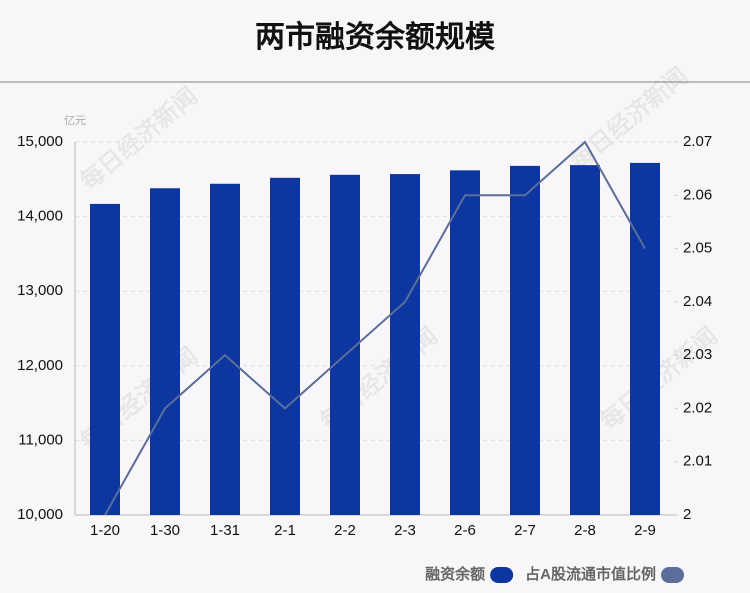 The width and height of the screenshot is (750, 593). I want to click on y2-tick-label: 2.03, so click(697, 354).